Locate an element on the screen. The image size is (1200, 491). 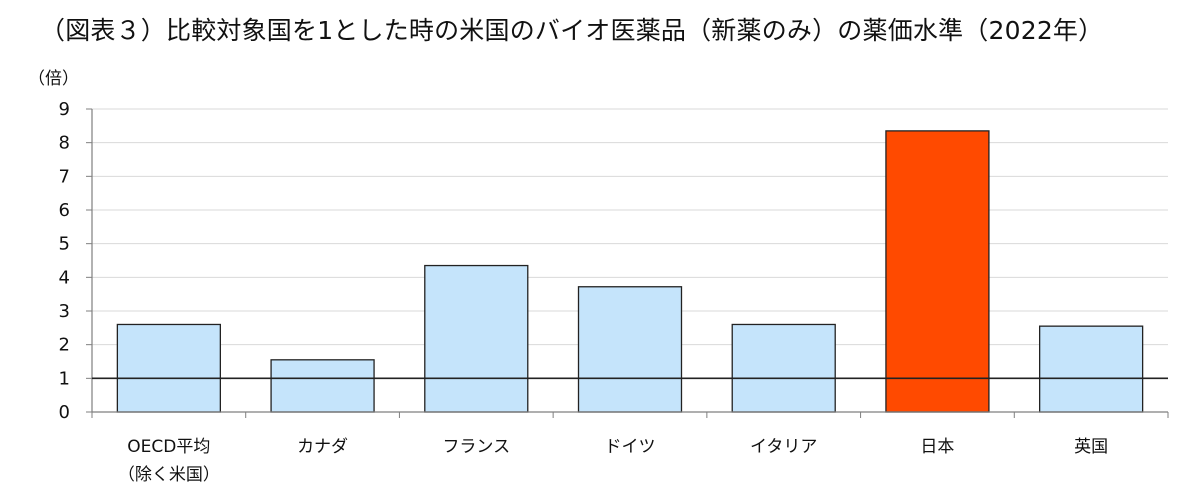
y-tick-label: 0 is located at coordinates (64, 412).